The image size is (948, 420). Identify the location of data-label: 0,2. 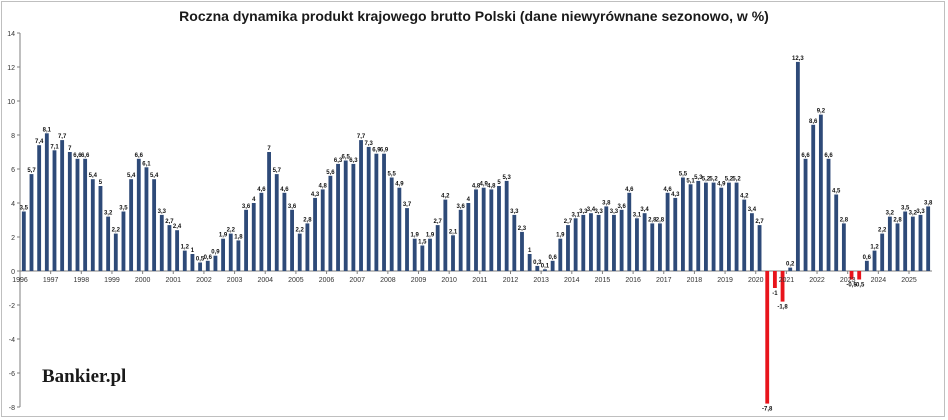
(790, 265).